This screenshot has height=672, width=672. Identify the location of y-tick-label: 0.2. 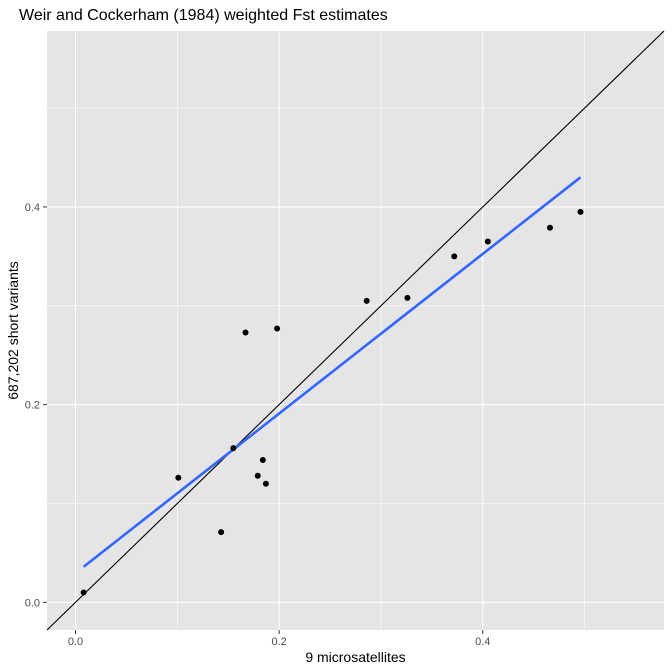
(32, 406).